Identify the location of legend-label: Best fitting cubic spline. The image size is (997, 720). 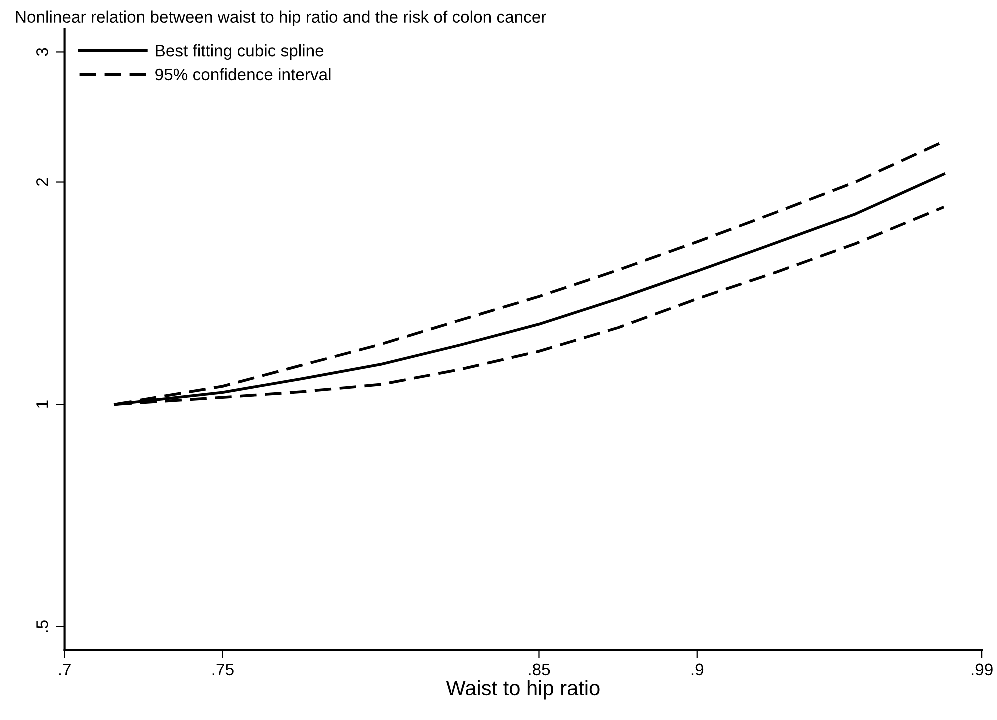
(240, 52).